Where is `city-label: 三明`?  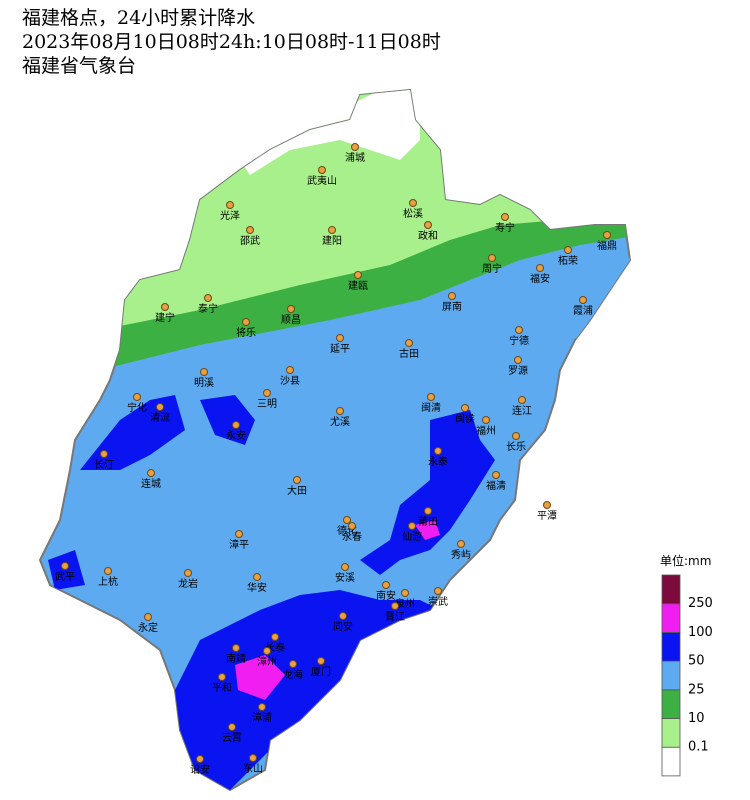
city-label: 三明 is located at coordinates (267, 404).